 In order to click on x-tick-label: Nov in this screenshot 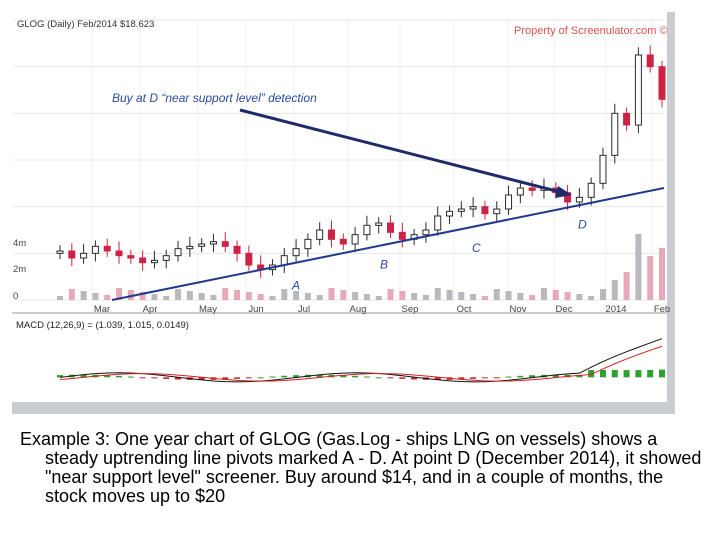, I will do `click(518, 309)`.